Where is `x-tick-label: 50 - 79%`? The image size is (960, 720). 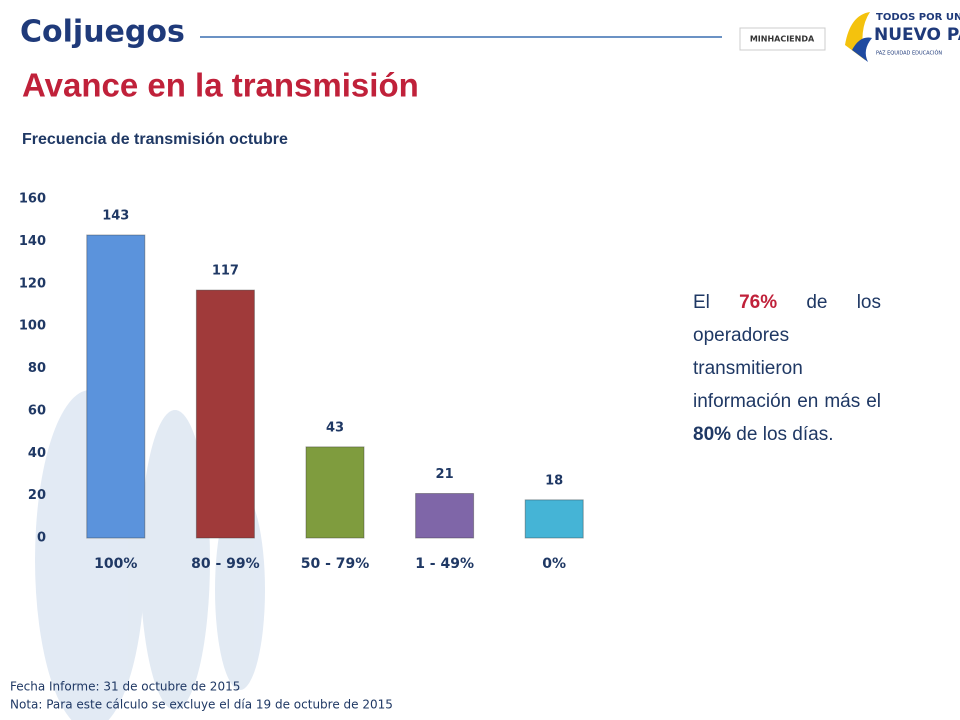 x-tick-label: 50 - 79% is located at coordinates (335, 564).